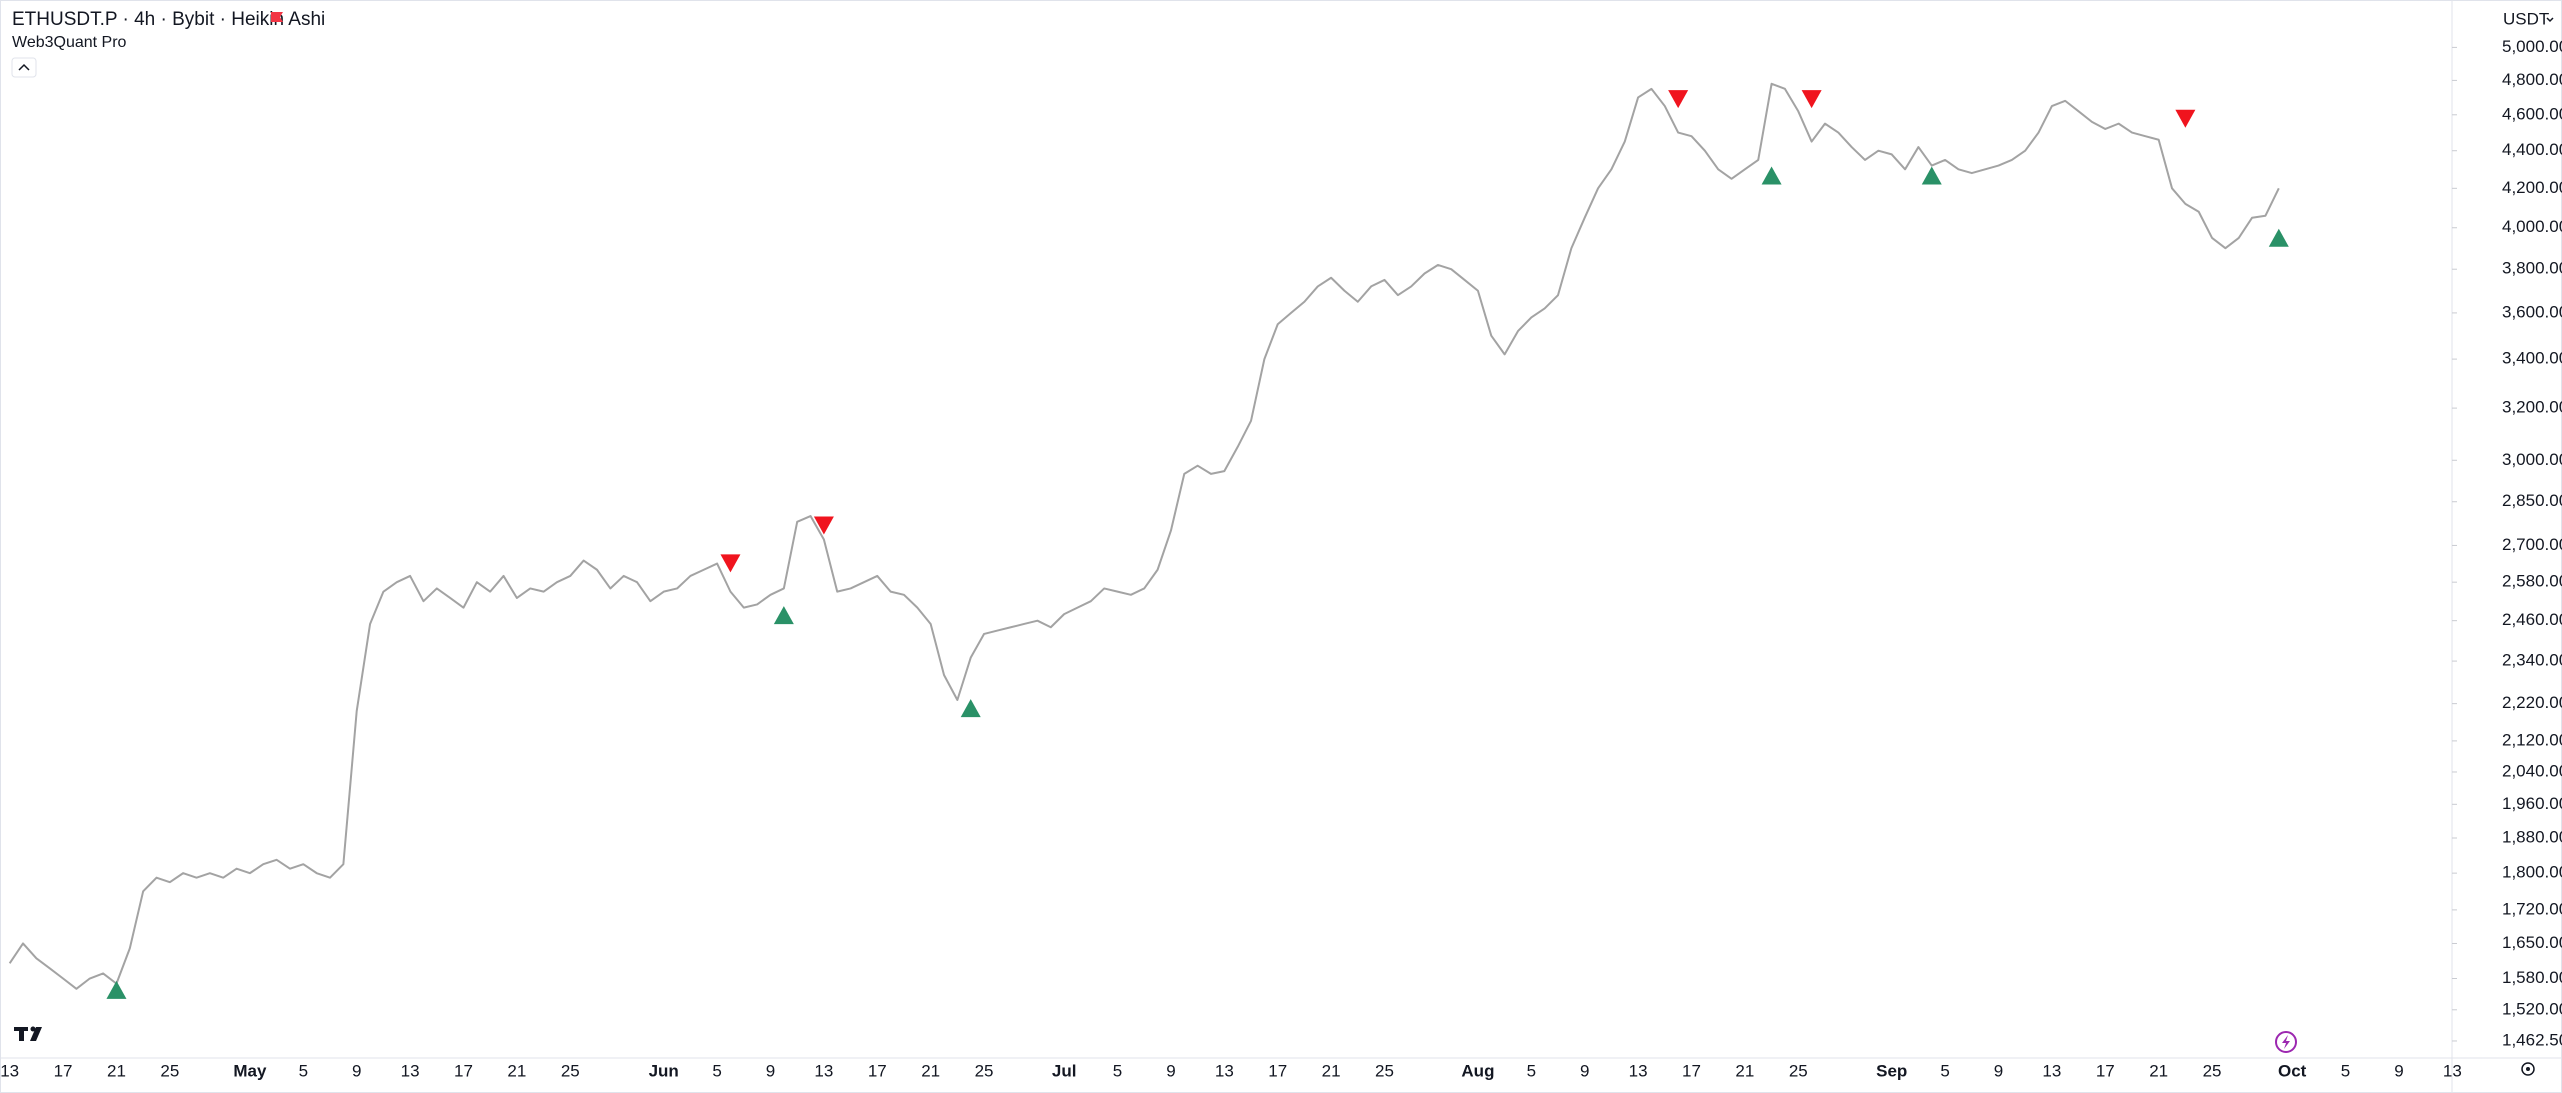  I want to click on y-tick-label: 4,000.00, so click(2532, 226).